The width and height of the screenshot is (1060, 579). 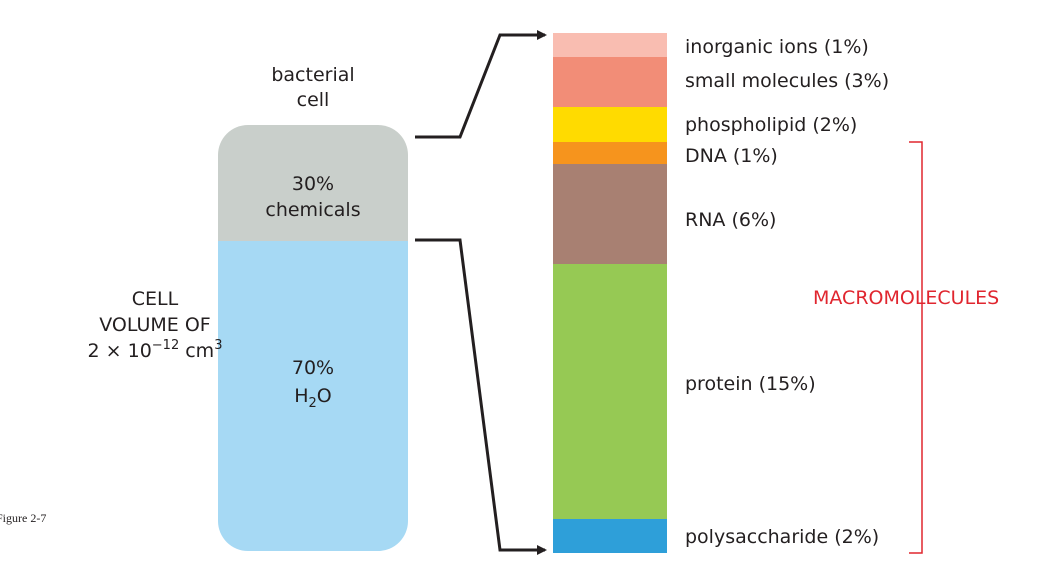 What do you see at coordinates (777, 47) in the screenshot?
I see `component-label: inorganic ions (1%)` at bounding box center [777, 47].